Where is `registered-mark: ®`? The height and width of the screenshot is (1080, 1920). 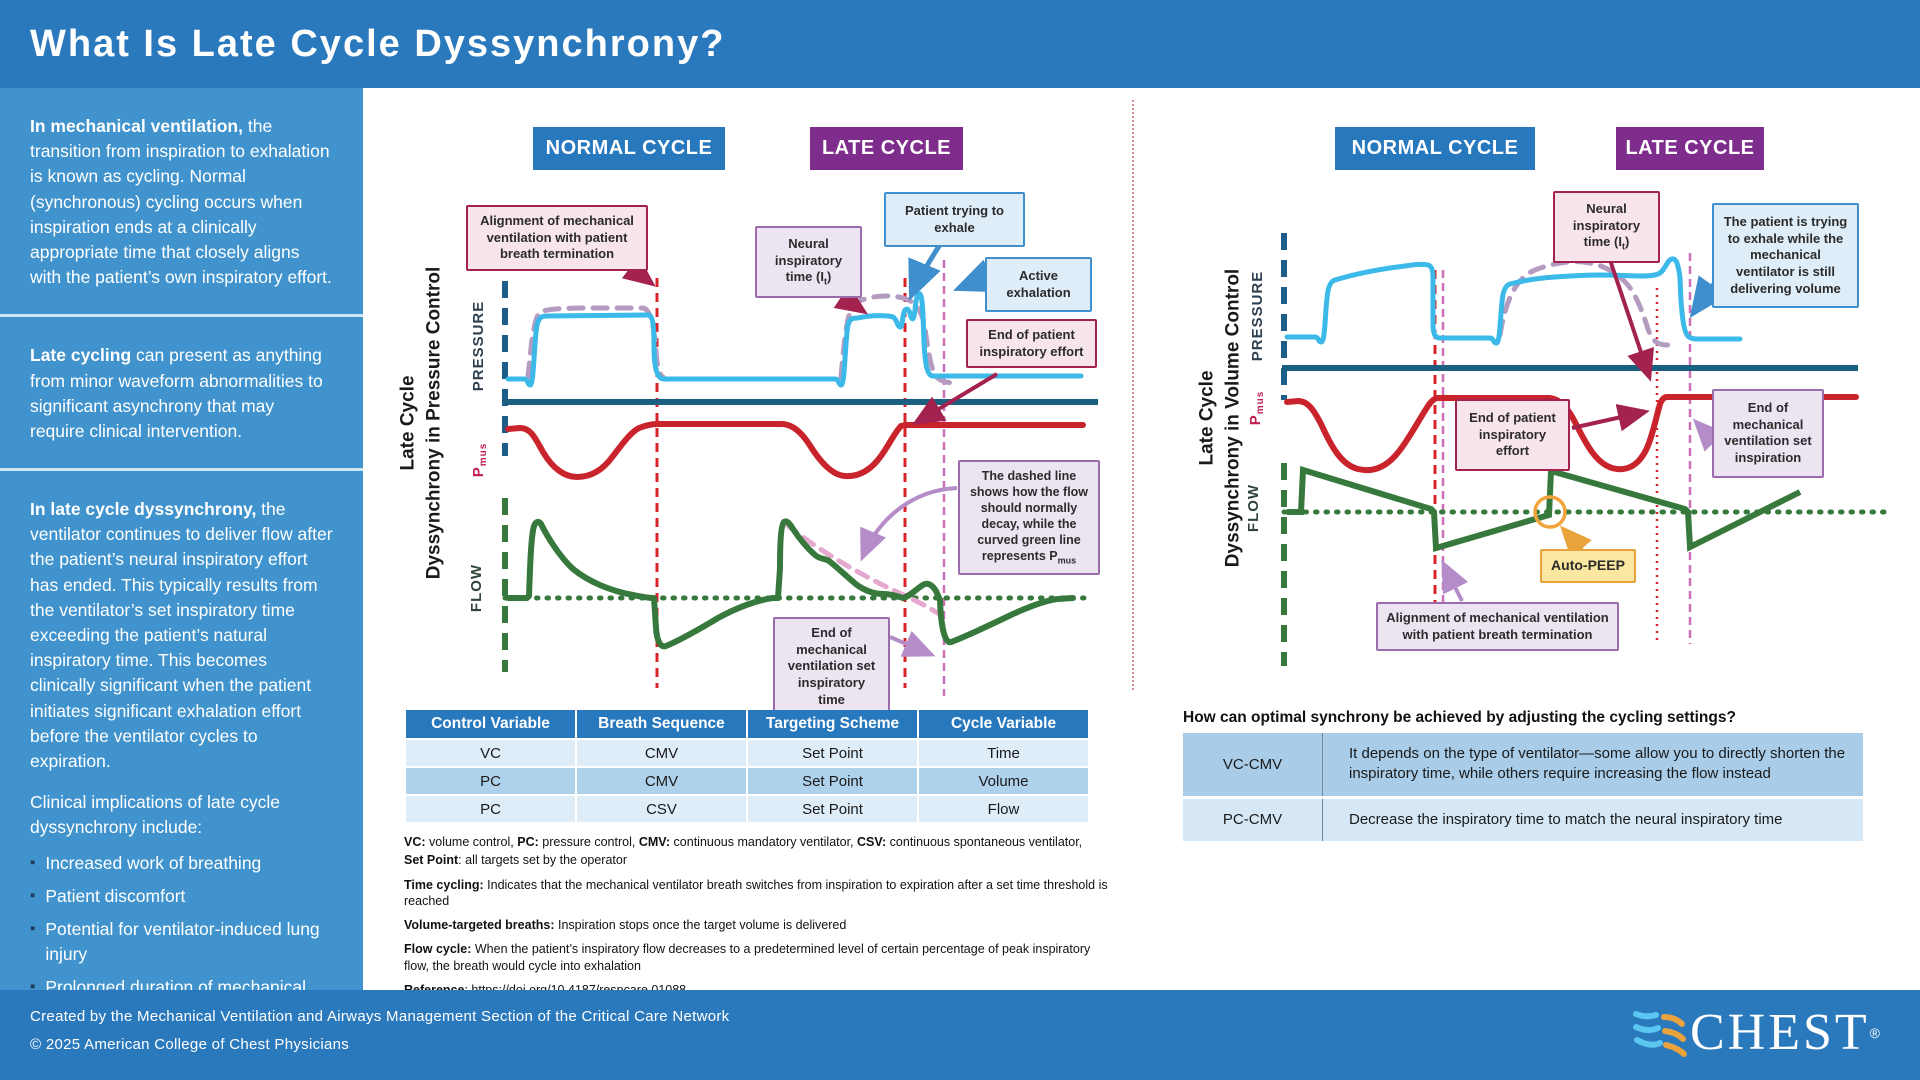 registered-mark: ® is located at coordinates (1874, 1033).